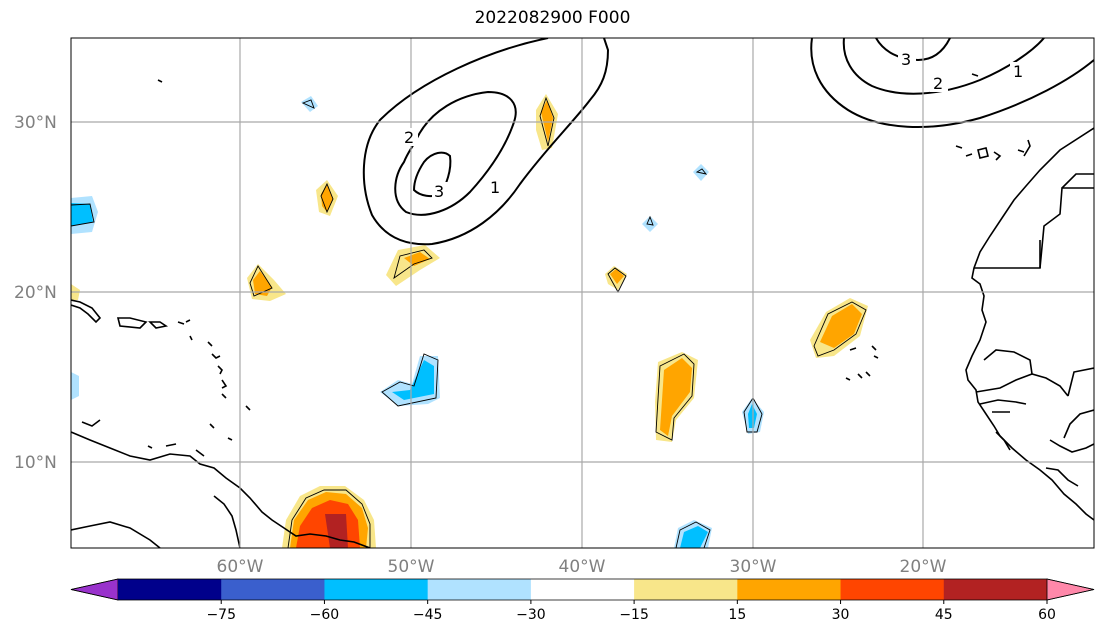  Describe the element at coordinates (94, 589) in the screenshot. I see `colorbar-arrow-left` at that location.